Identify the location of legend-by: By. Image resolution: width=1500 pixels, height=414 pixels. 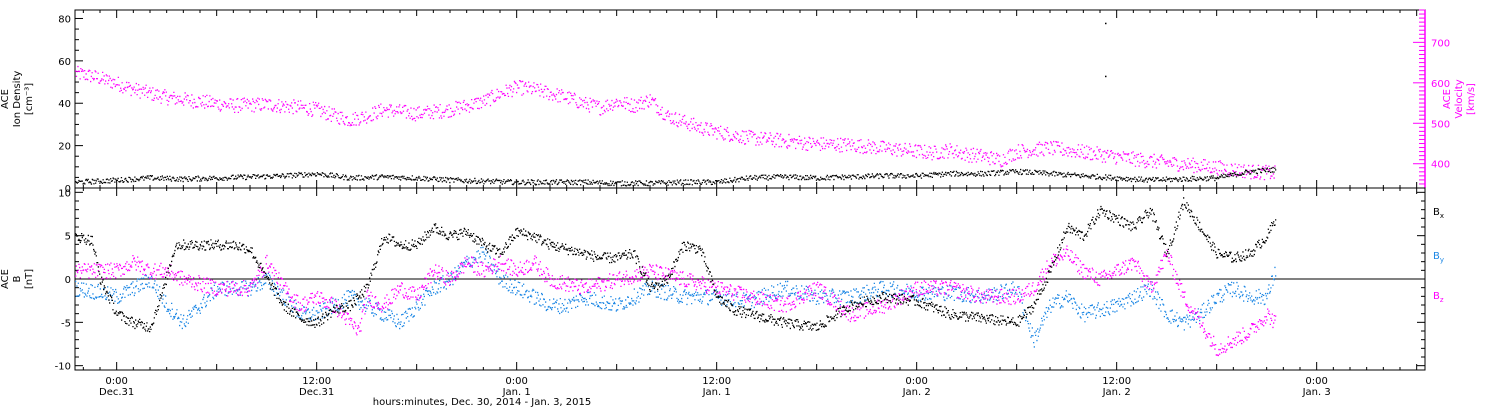
(1438, 257).